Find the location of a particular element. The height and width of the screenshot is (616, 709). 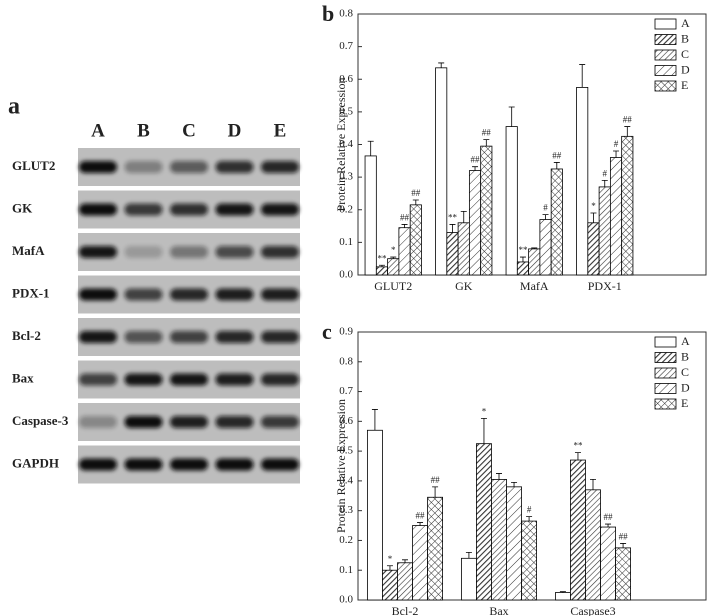

legend-label: A is located at coordinates (685, 23).